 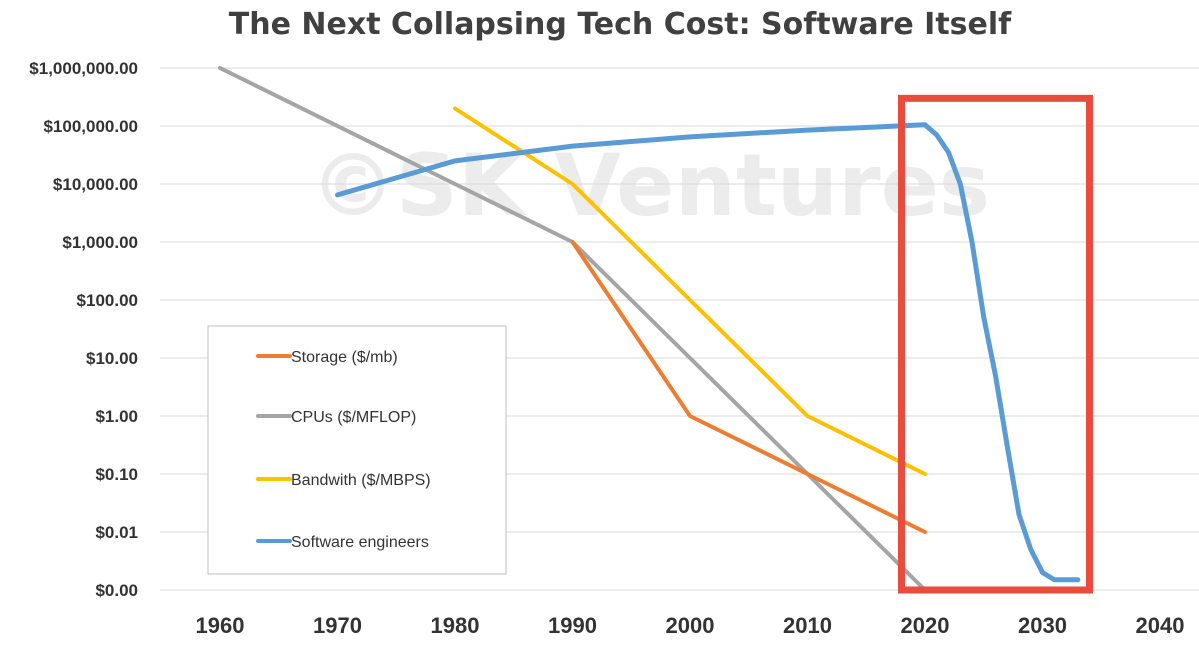 I want to click on x-tick-label: 1980, so click(x=455, y=625).